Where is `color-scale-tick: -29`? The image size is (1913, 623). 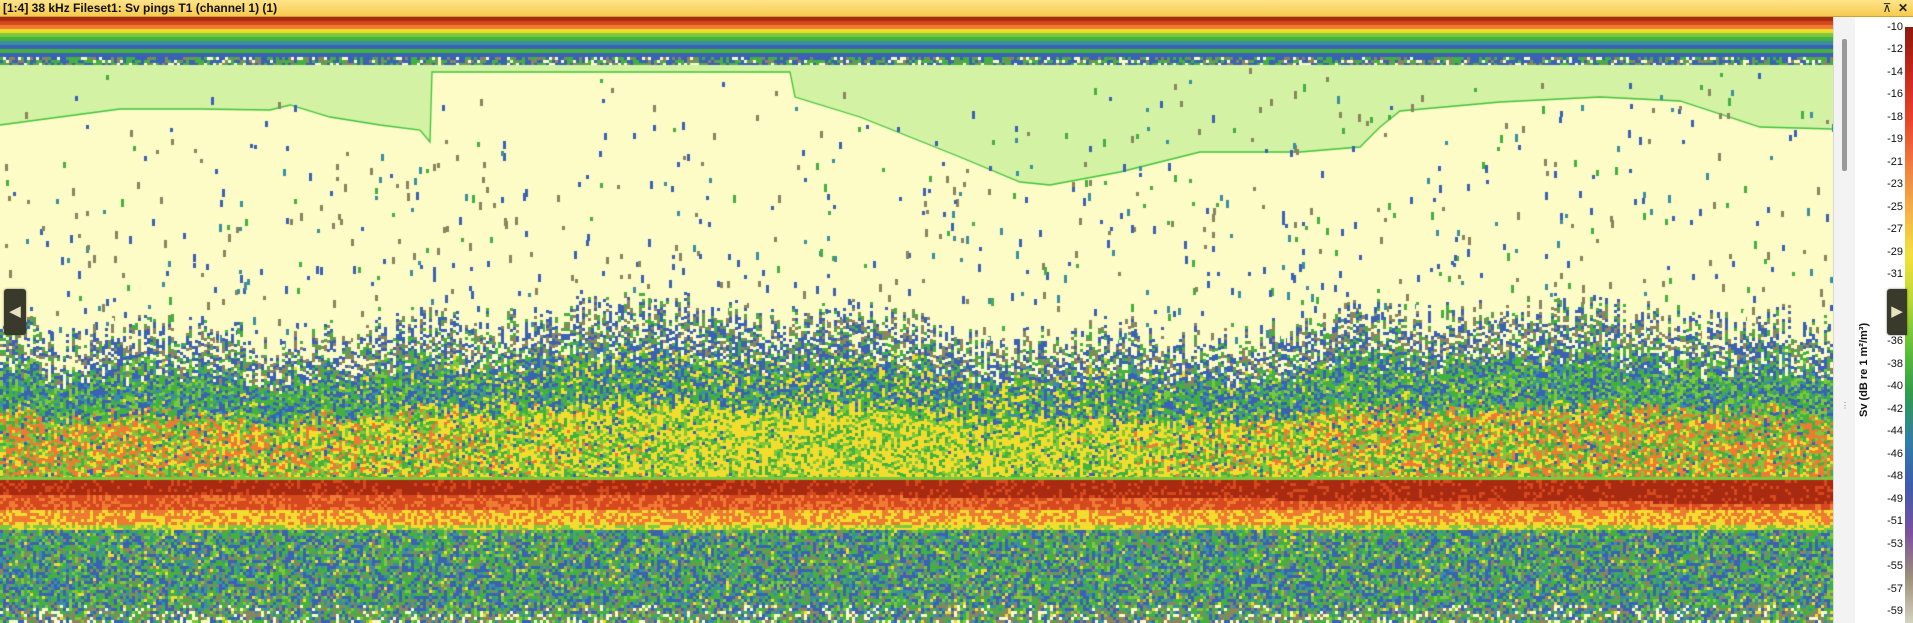 color-scale-tick: -29 is located at coordinates (1895, 251).